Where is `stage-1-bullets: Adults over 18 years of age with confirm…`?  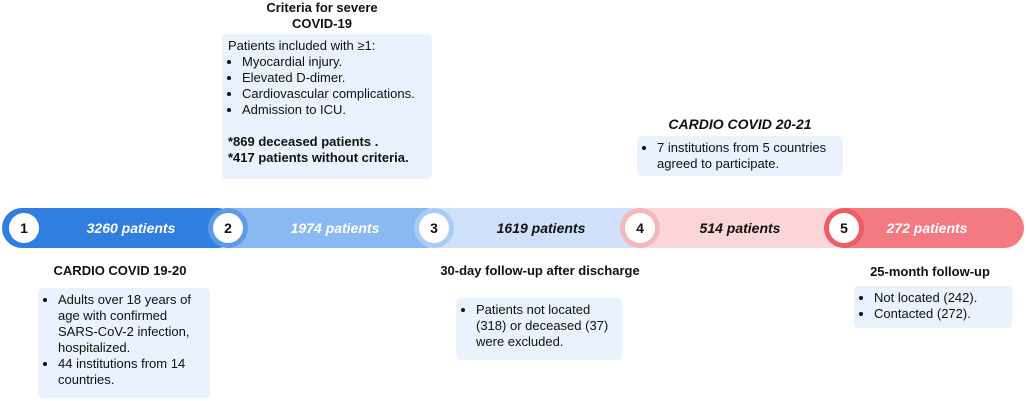 stage-1-bullets: Adults over 18 years of age with confirm… is located at coordinates (124, 340).